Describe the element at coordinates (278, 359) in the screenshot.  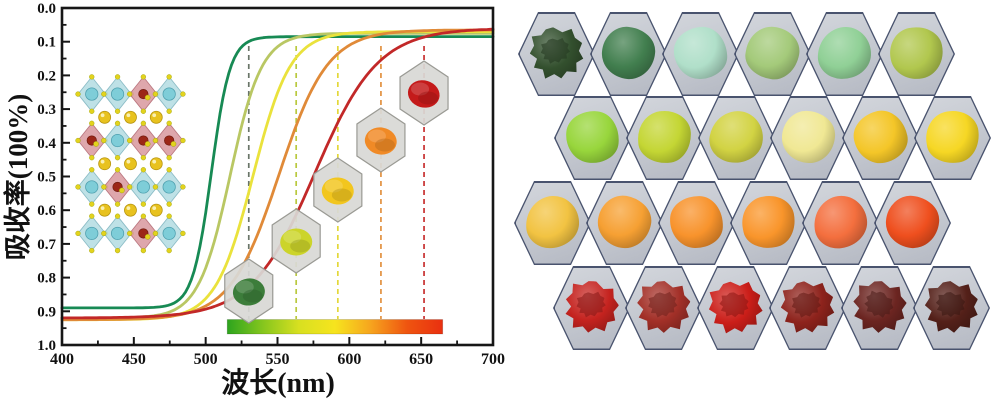
I see `x-tick-label: 550` at that location.